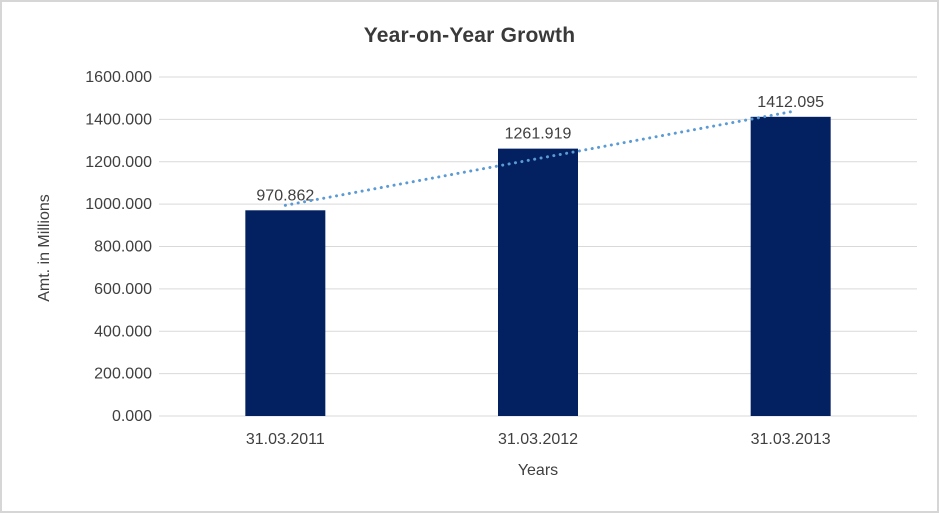  What do you see at coordinates (118, 119) in the screenshot?
I see `y-tick-label: 1400.000` at bounding box center [118, 119].